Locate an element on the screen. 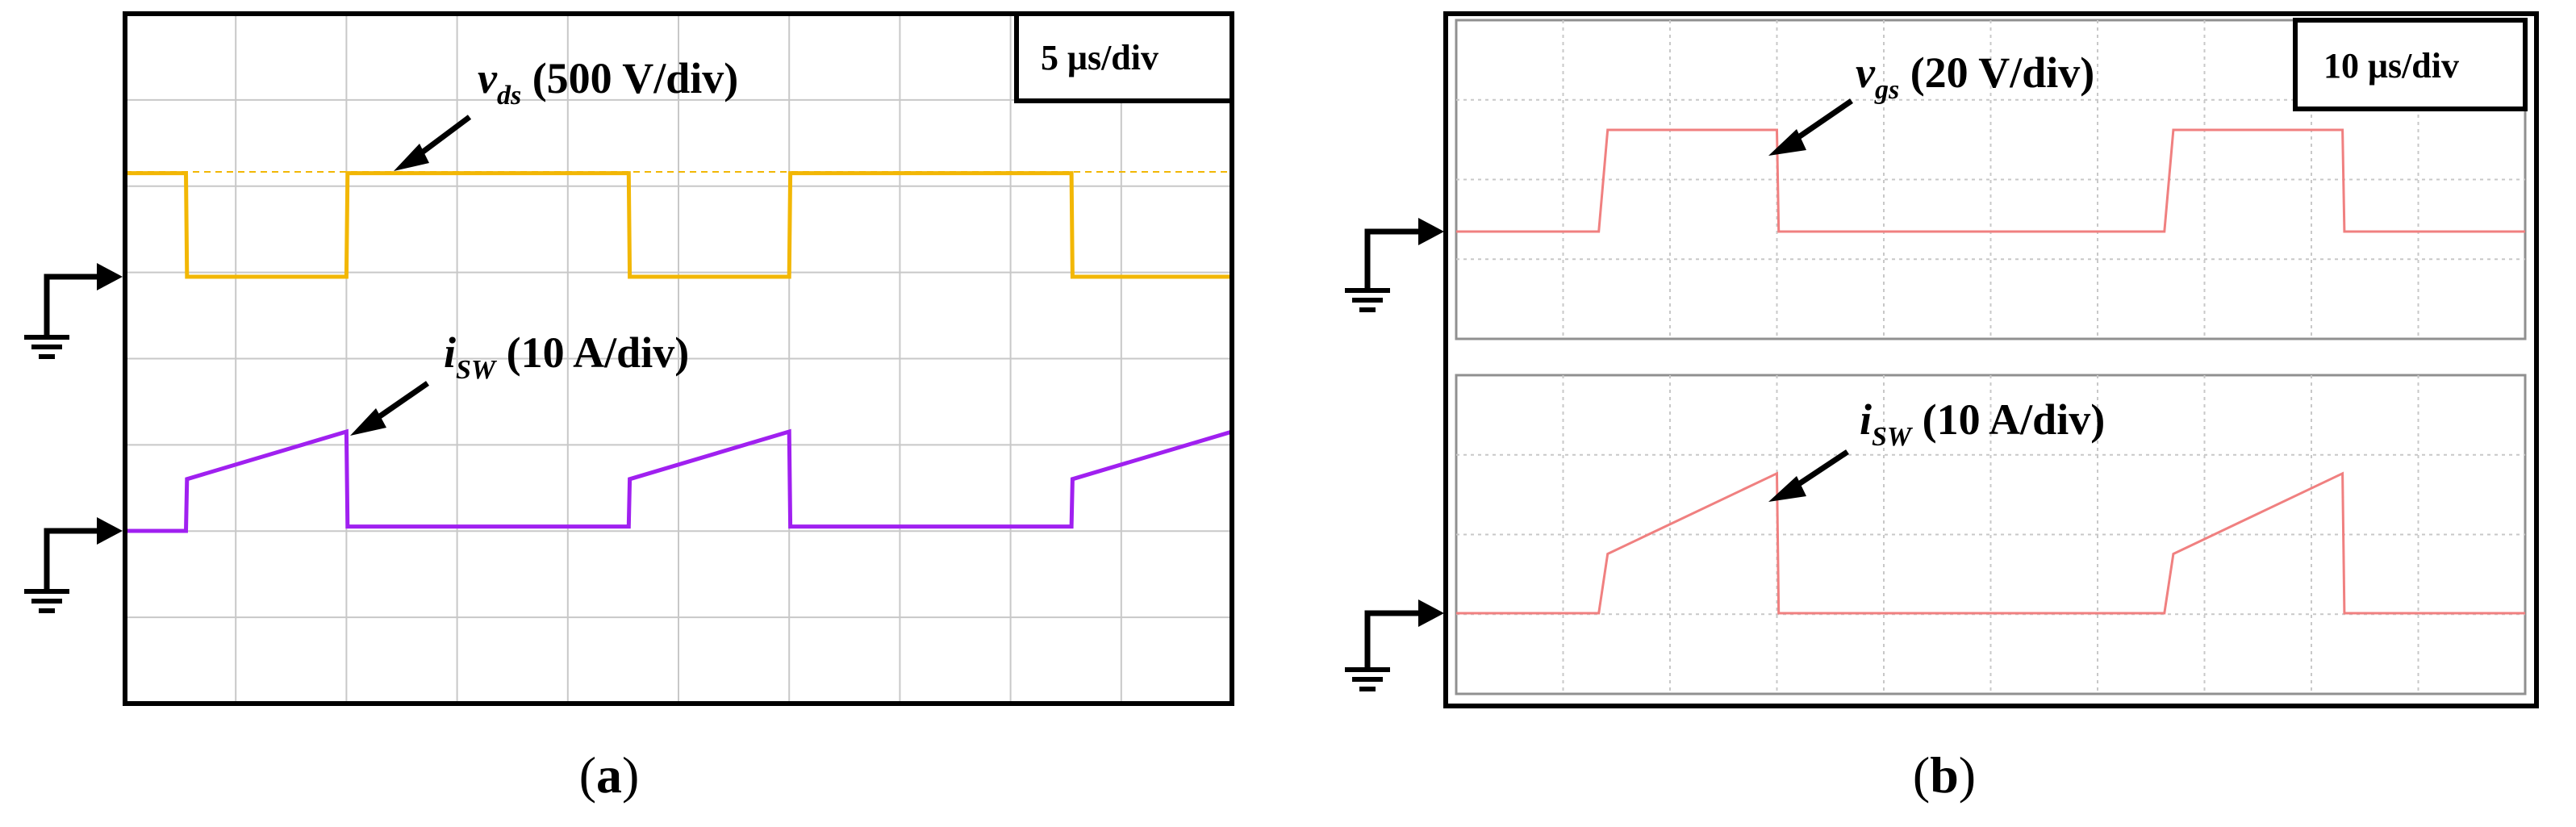 The image size is (2576, 827). vds-arrow is located at coordinates (433, 143).